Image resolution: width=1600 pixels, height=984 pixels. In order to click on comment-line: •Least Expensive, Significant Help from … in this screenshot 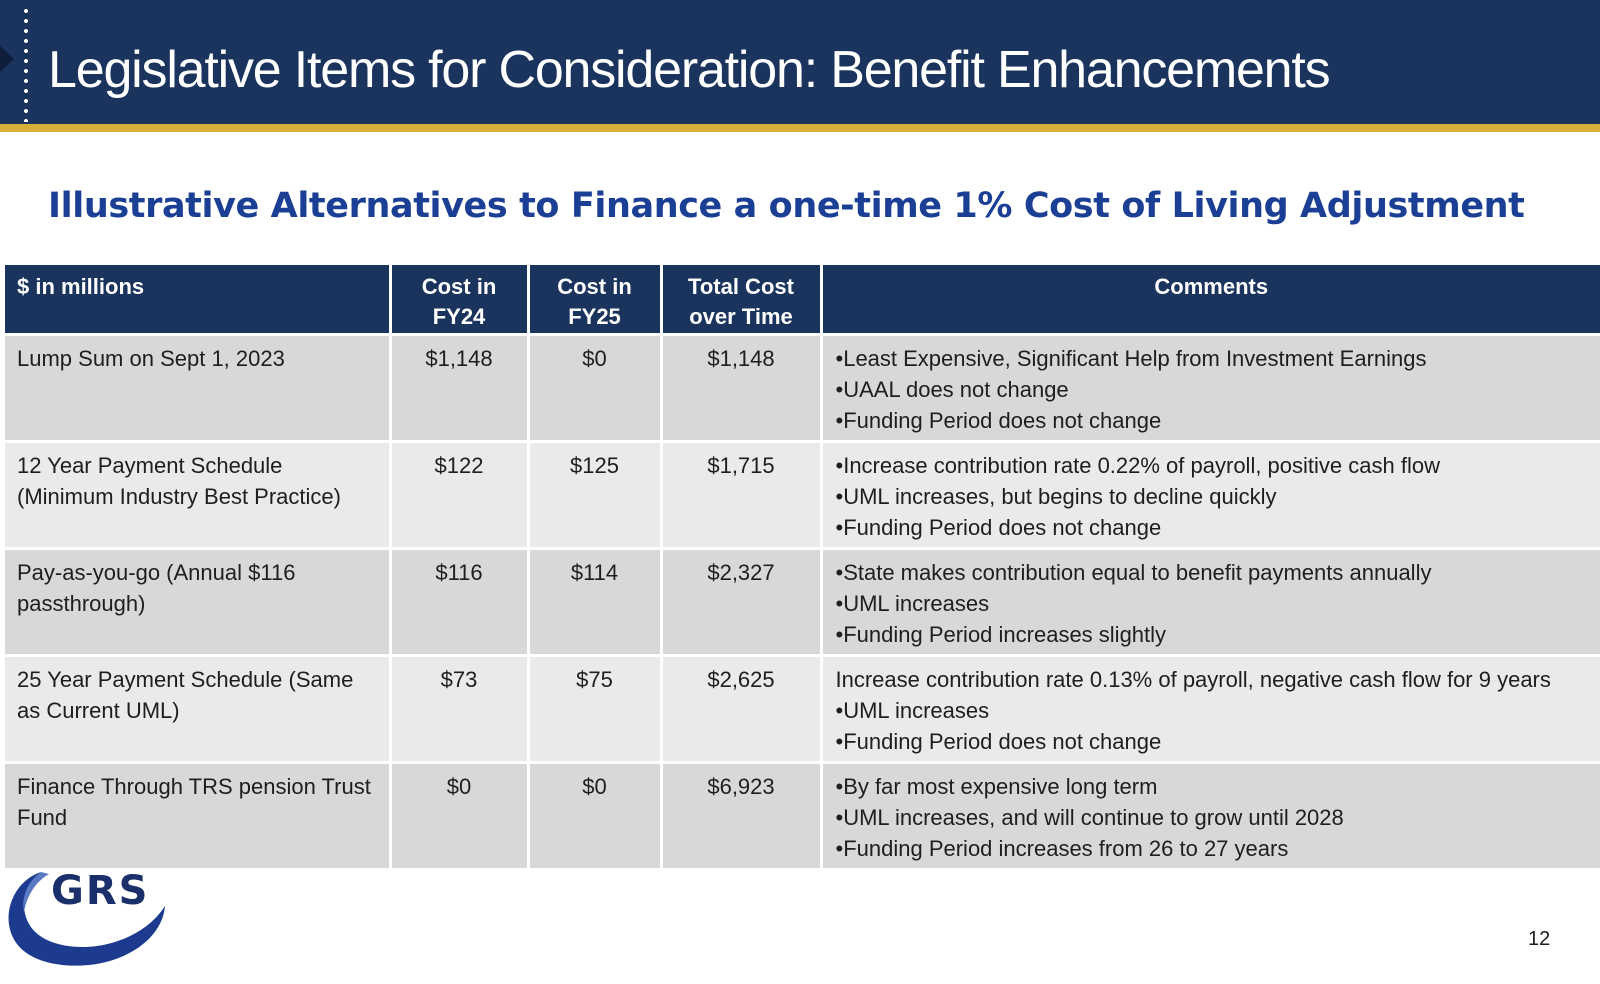, I will do `click(1131, 358)`.